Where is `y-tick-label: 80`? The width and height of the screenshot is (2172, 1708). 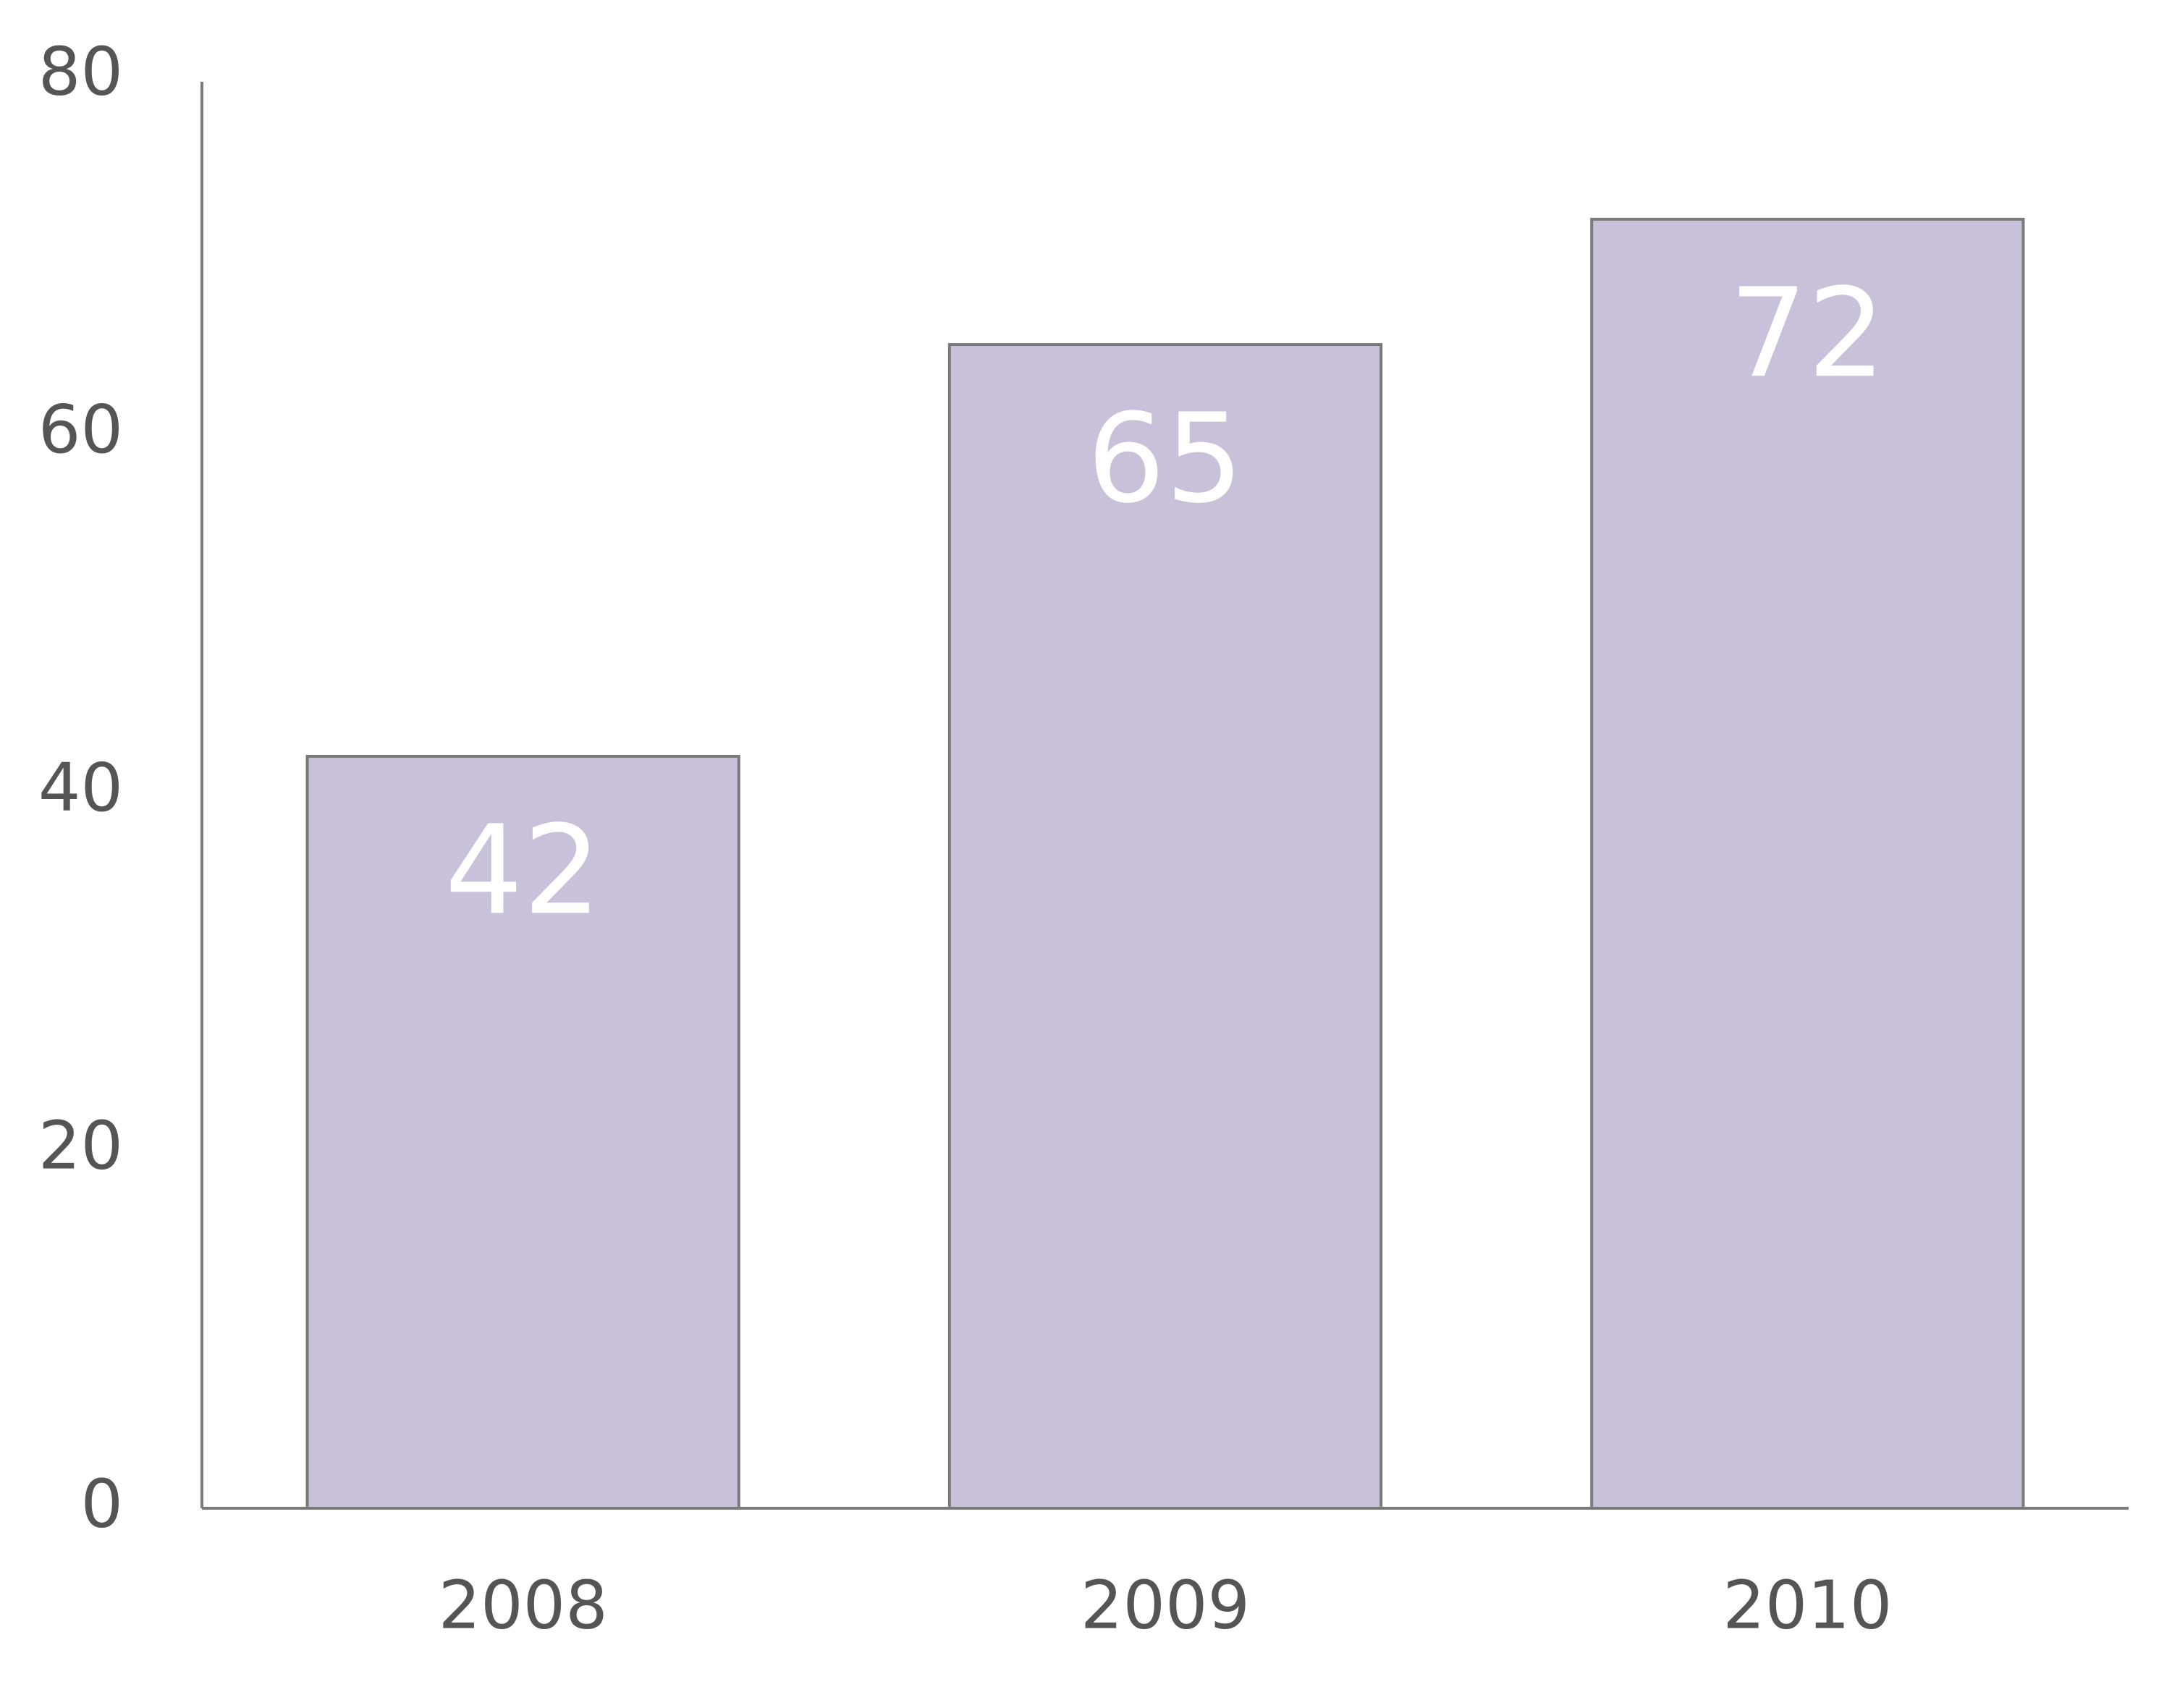 y-tick-label: 80 is located at coordinates (80, 71).